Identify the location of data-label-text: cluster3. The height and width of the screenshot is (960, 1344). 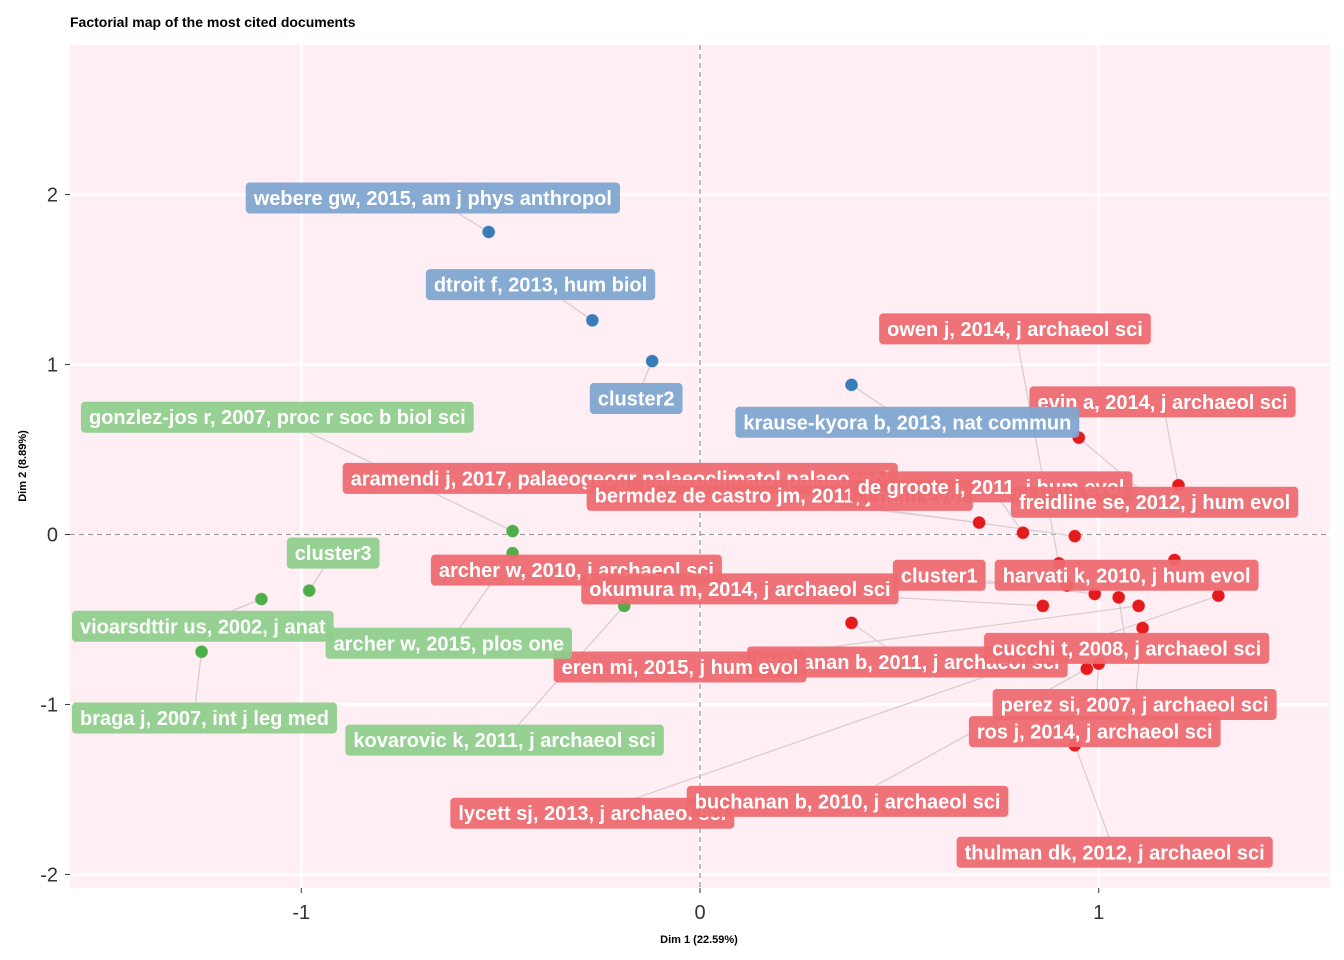
(333, 554).